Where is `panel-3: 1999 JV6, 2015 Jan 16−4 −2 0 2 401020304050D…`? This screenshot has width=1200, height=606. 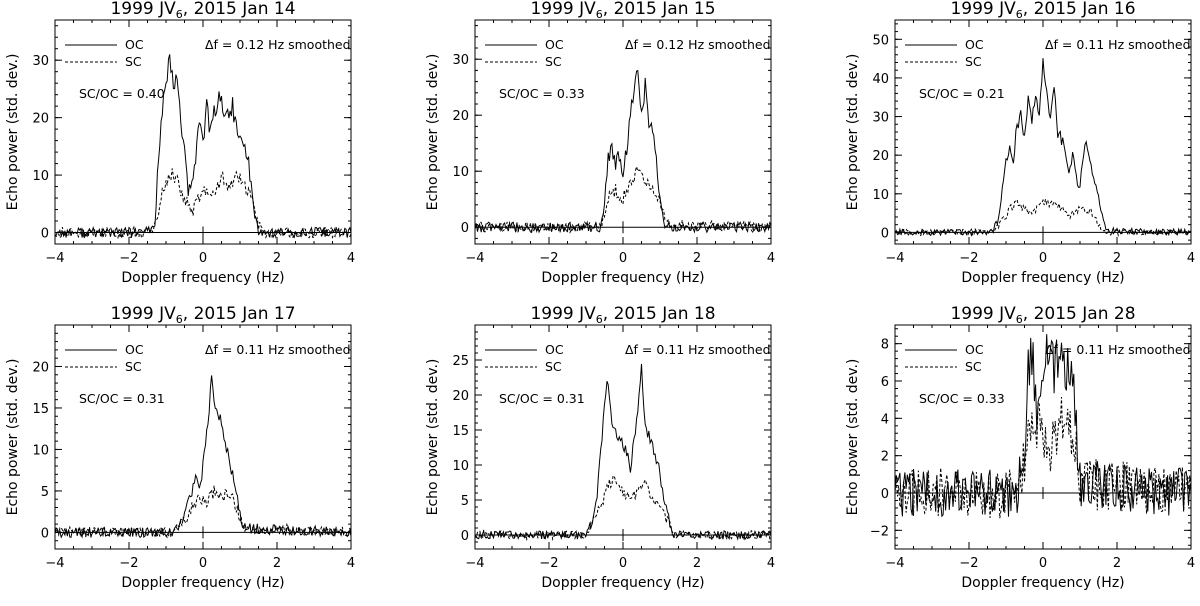
panel-3: 1999 JV6, 2015 Jan 16−4 −2 0 2 401020304050D… is located at coordinates (1020, 143).